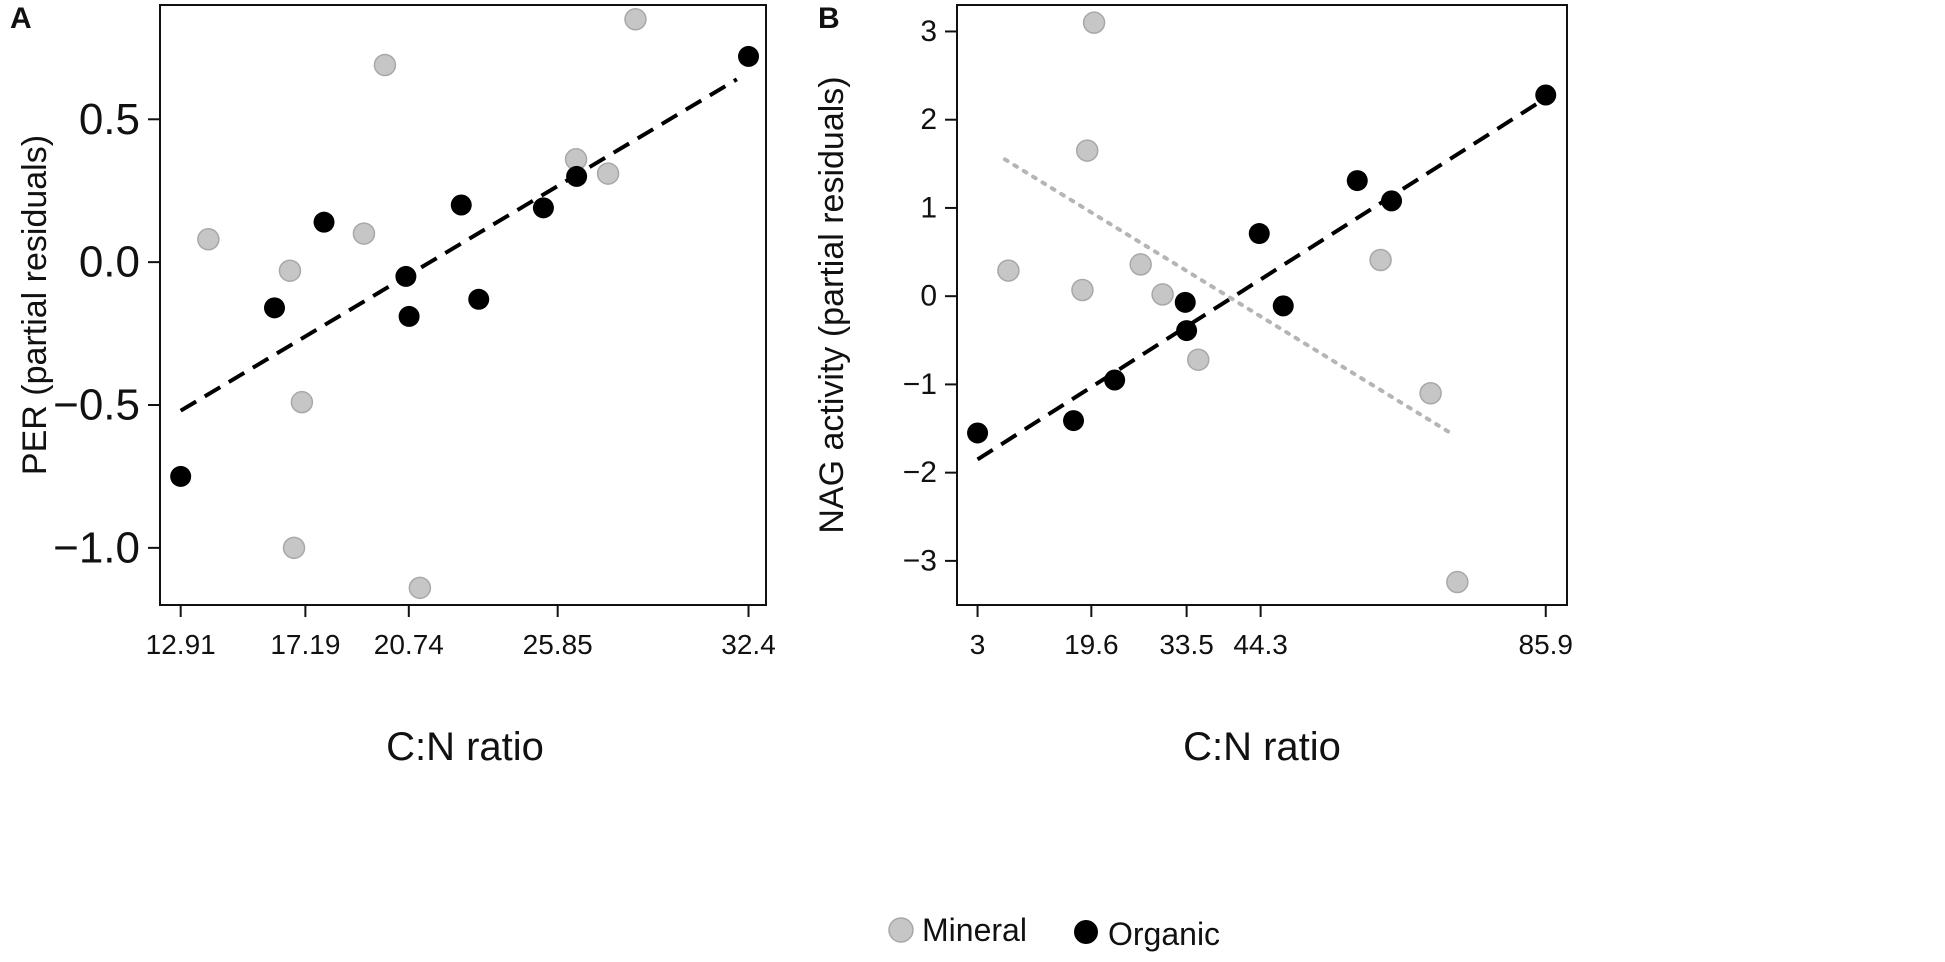 This screenshot has width=1945, height=962. I want to click on panel-b-y-tick-label: 3, so click(928, 31).